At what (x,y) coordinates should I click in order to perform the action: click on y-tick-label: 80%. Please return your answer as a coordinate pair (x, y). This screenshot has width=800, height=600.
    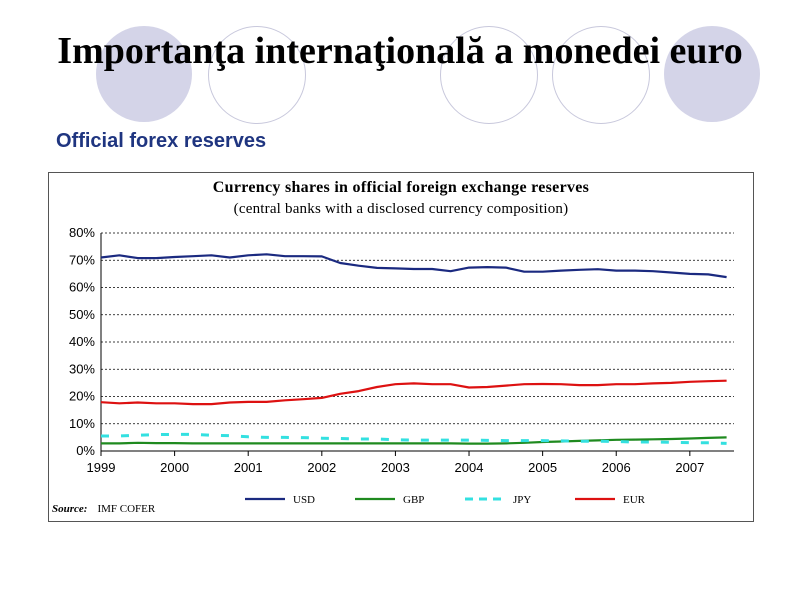
    Looking at the image, I should click on (82, 232).